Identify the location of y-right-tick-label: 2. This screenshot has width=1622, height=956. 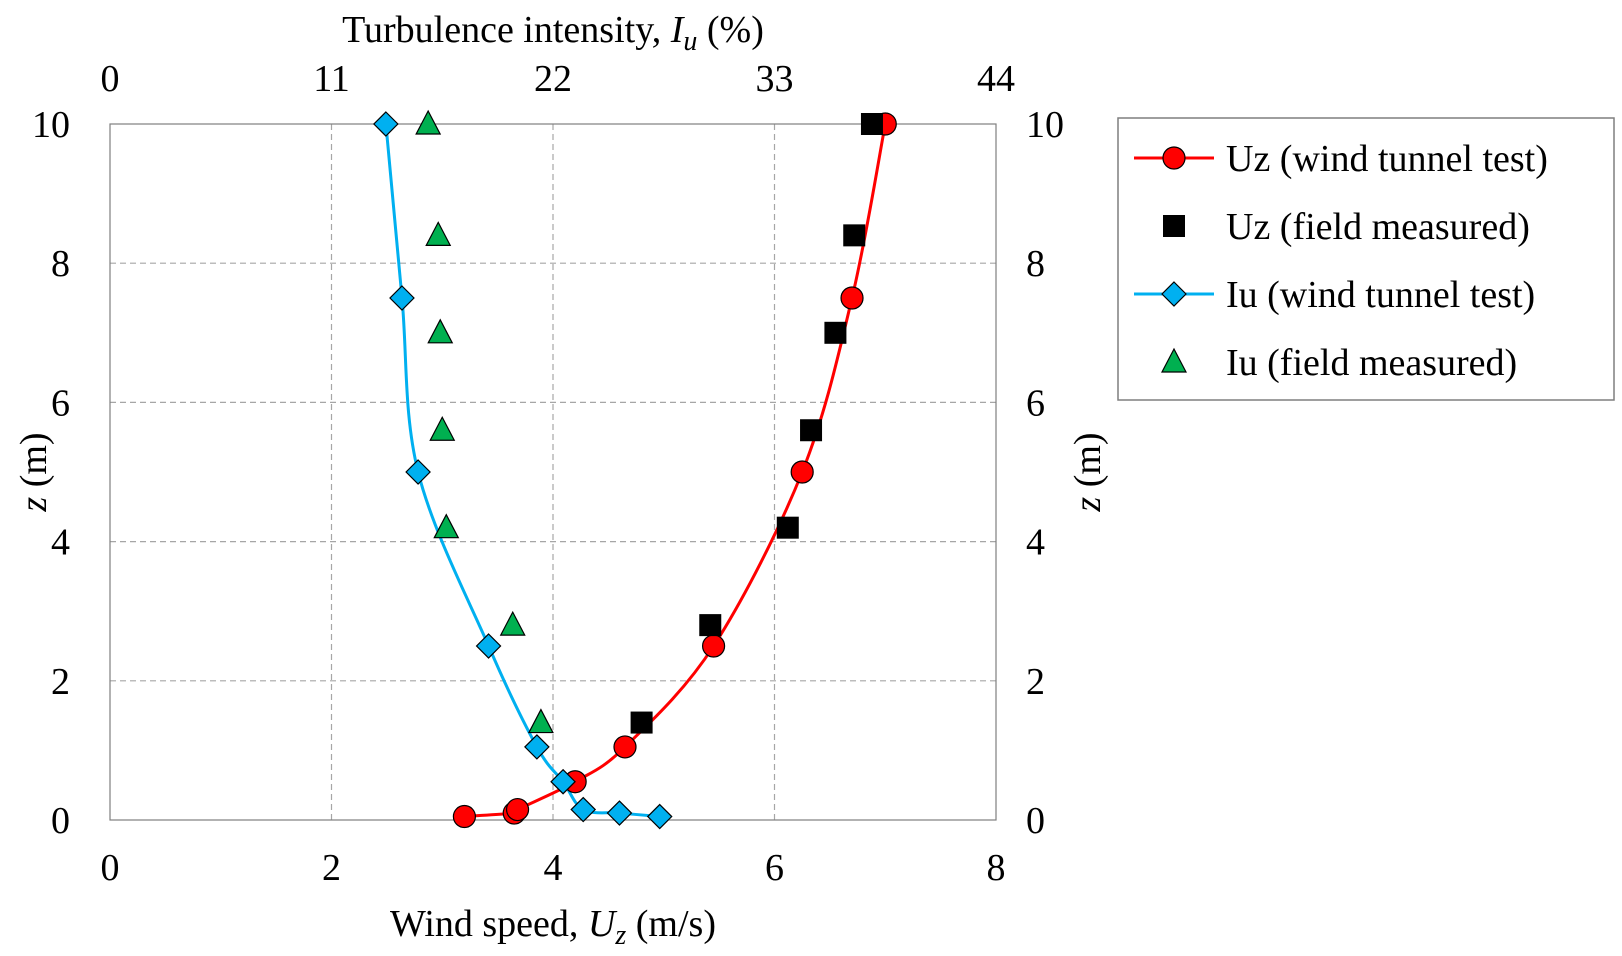
(1035, 682).